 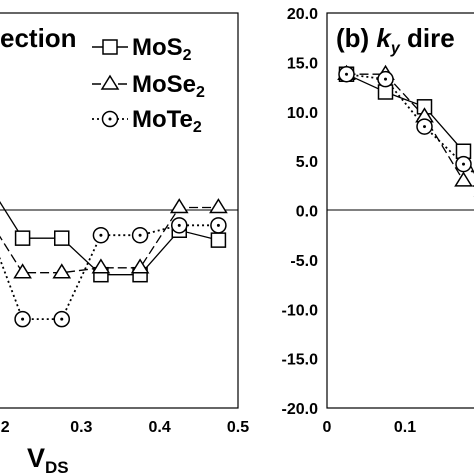 I want to click on right-y-tick-labels: 20.0 15.0 10.0 5.0 0.0 -5.0 -10.0 -15.0 -20.0, so click(x=300, y=212).